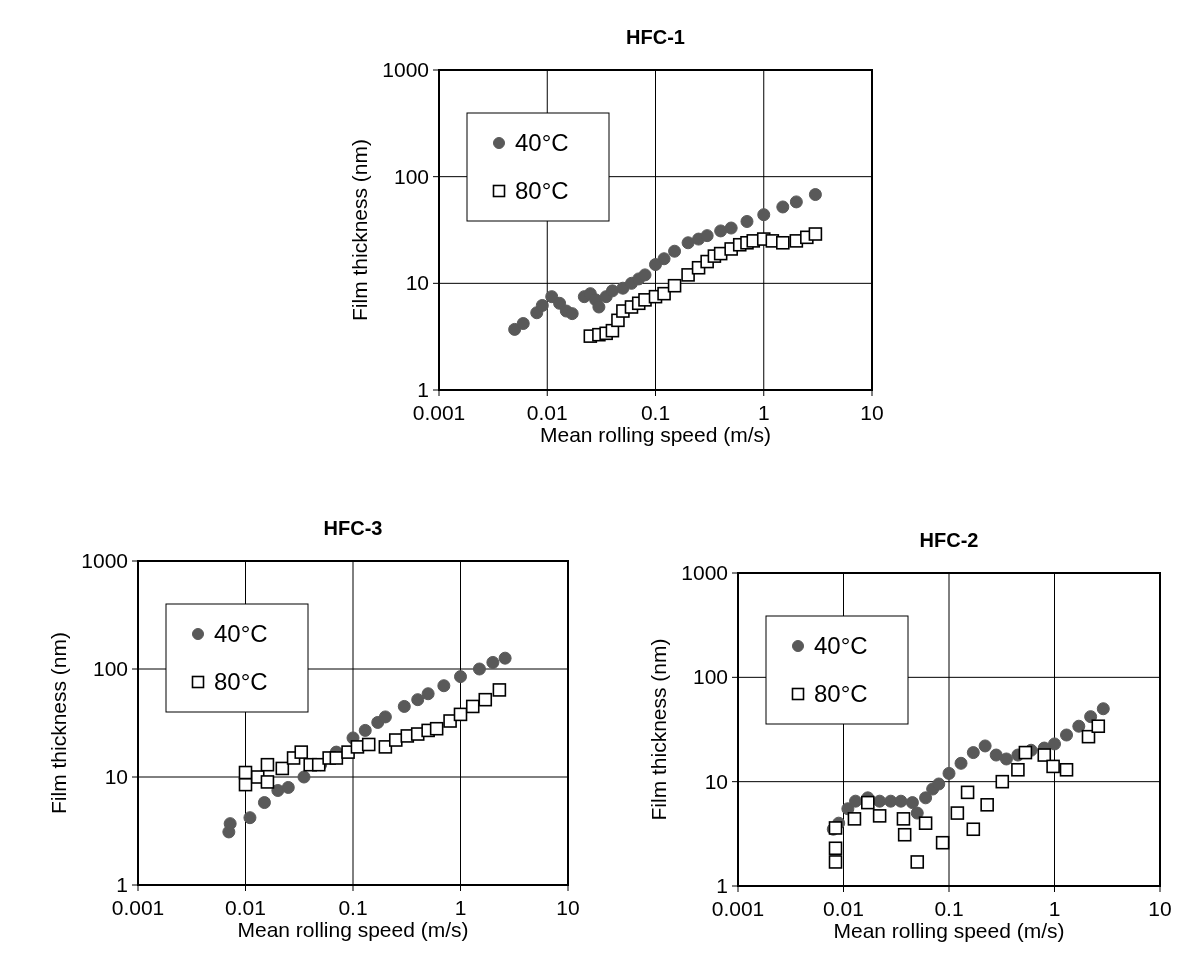 This screenshot has height=980, width=1190. Describe the element at coordinates (353, 528) in the screenshot. I see `chart-title: HFC-3` at that location.